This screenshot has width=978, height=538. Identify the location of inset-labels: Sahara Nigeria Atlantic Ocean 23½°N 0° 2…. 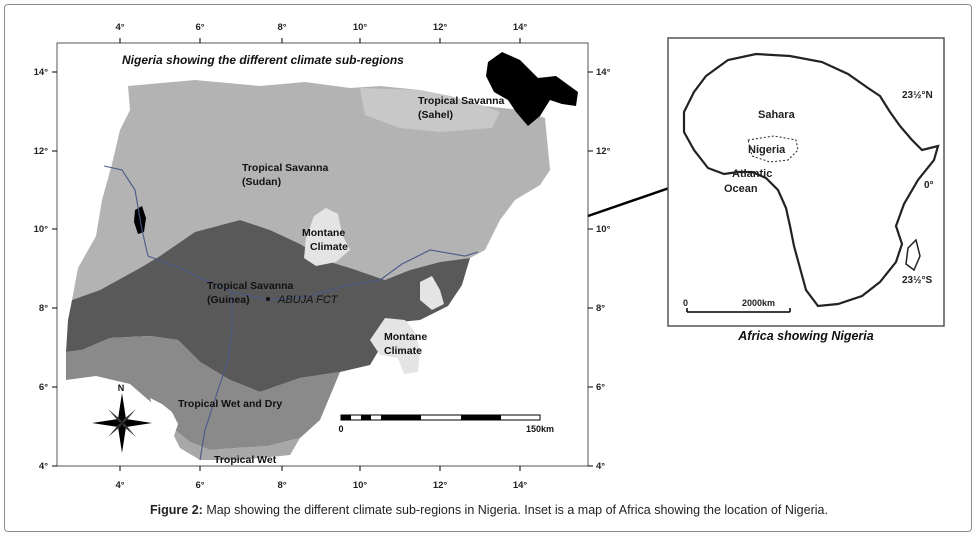
(808, 199).